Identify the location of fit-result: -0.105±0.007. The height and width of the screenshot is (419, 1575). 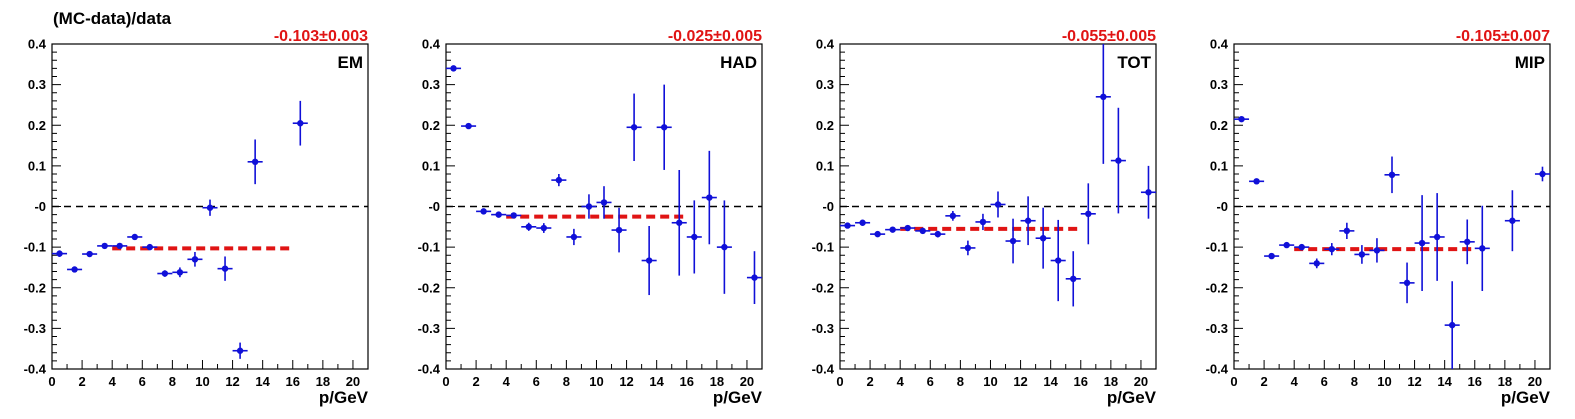
(1503, 36).